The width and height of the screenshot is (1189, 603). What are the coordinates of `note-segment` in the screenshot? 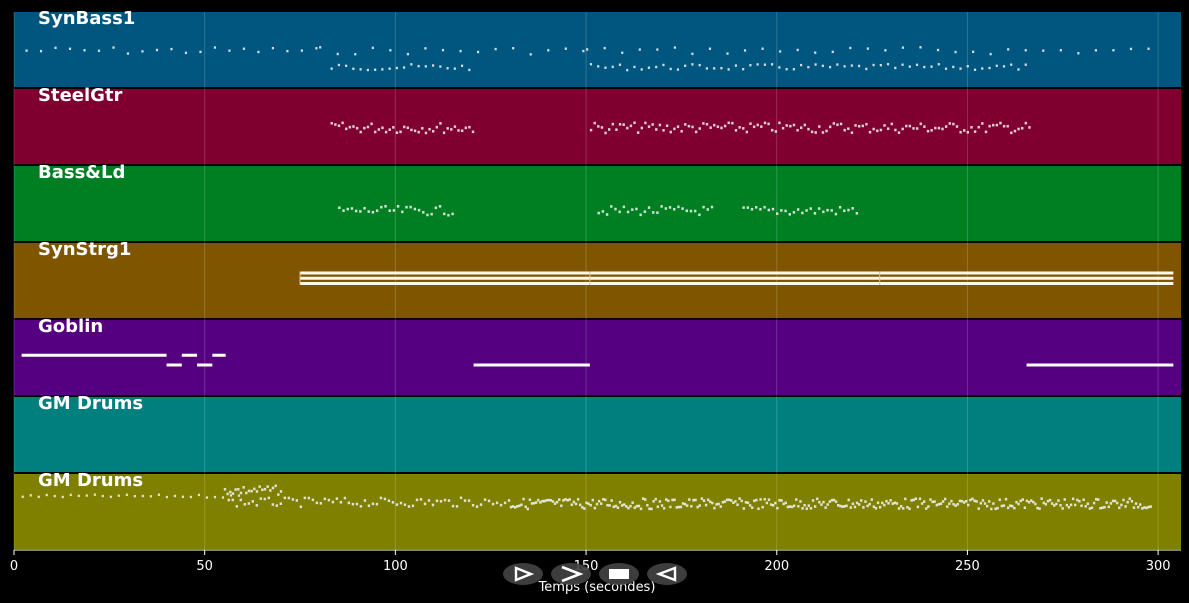 It's located at (1100, 365).